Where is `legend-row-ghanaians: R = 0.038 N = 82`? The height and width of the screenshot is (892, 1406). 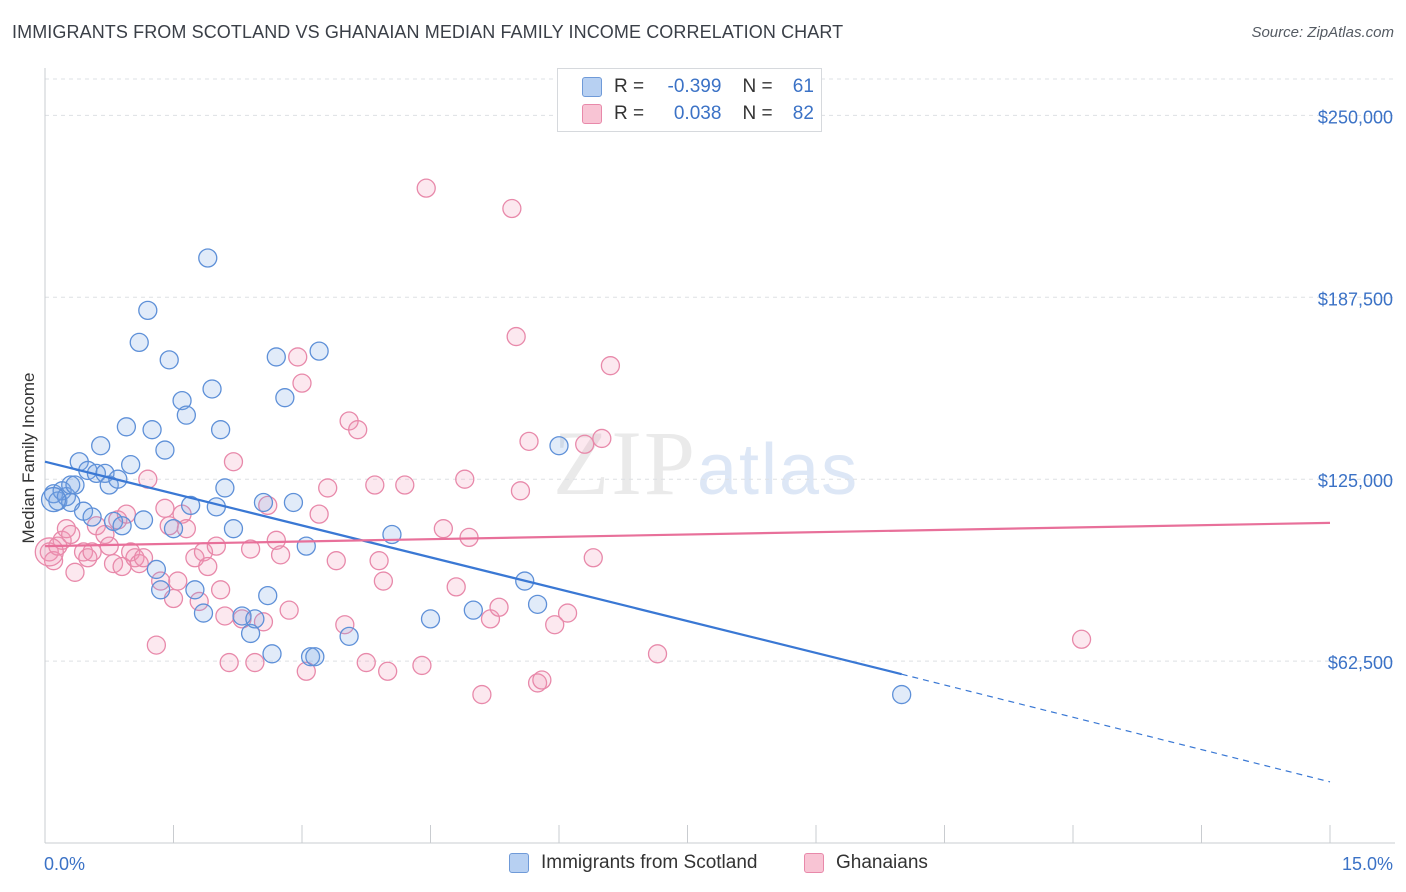
legend-row-ghanaians: R = 0.038 N = 82 is located at coordinates (698, 114).